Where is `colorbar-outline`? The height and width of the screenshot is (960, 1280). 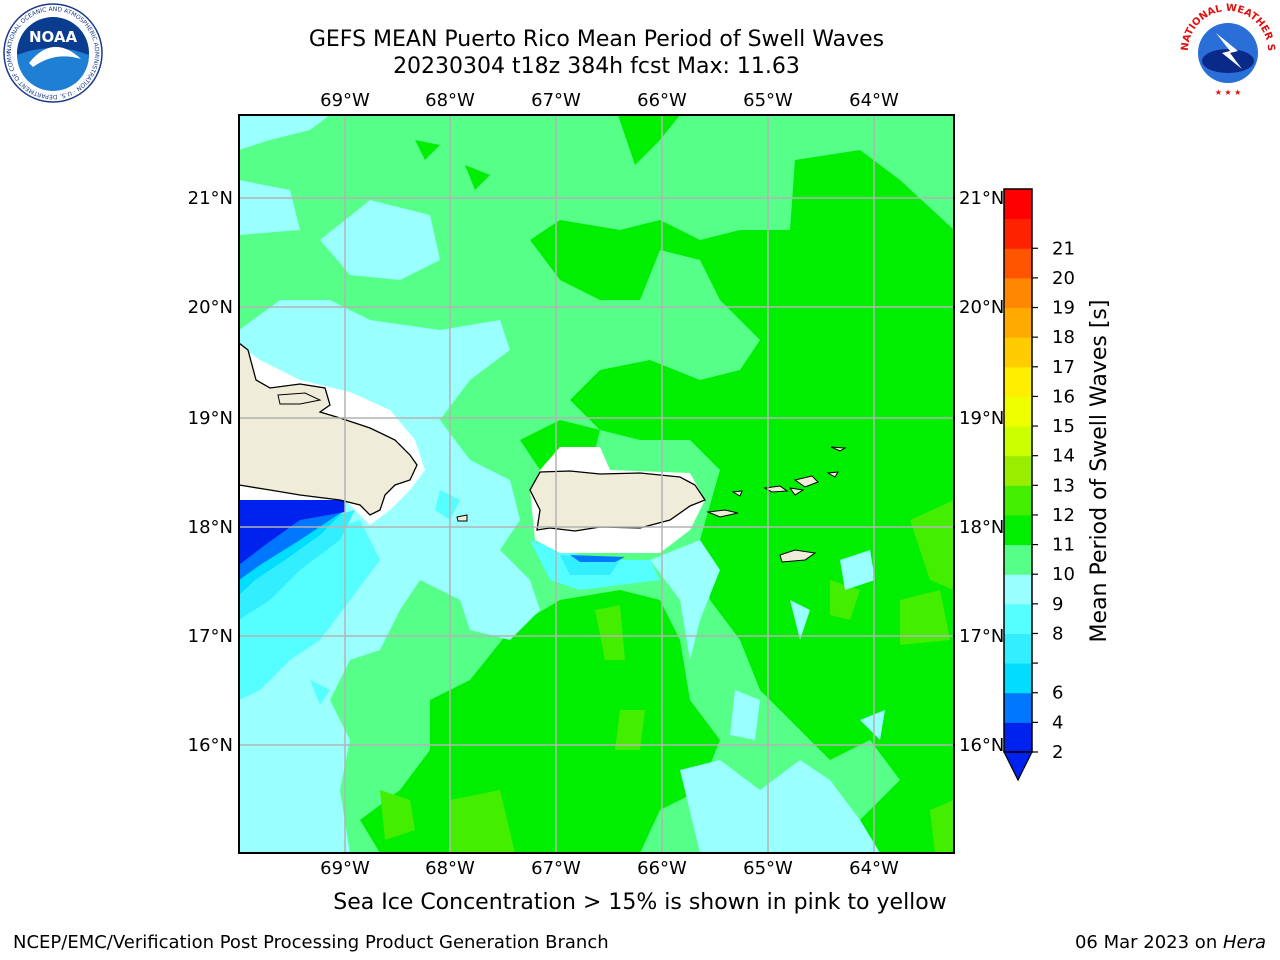
colorbar-outline is located at coordinates (1018, 470).